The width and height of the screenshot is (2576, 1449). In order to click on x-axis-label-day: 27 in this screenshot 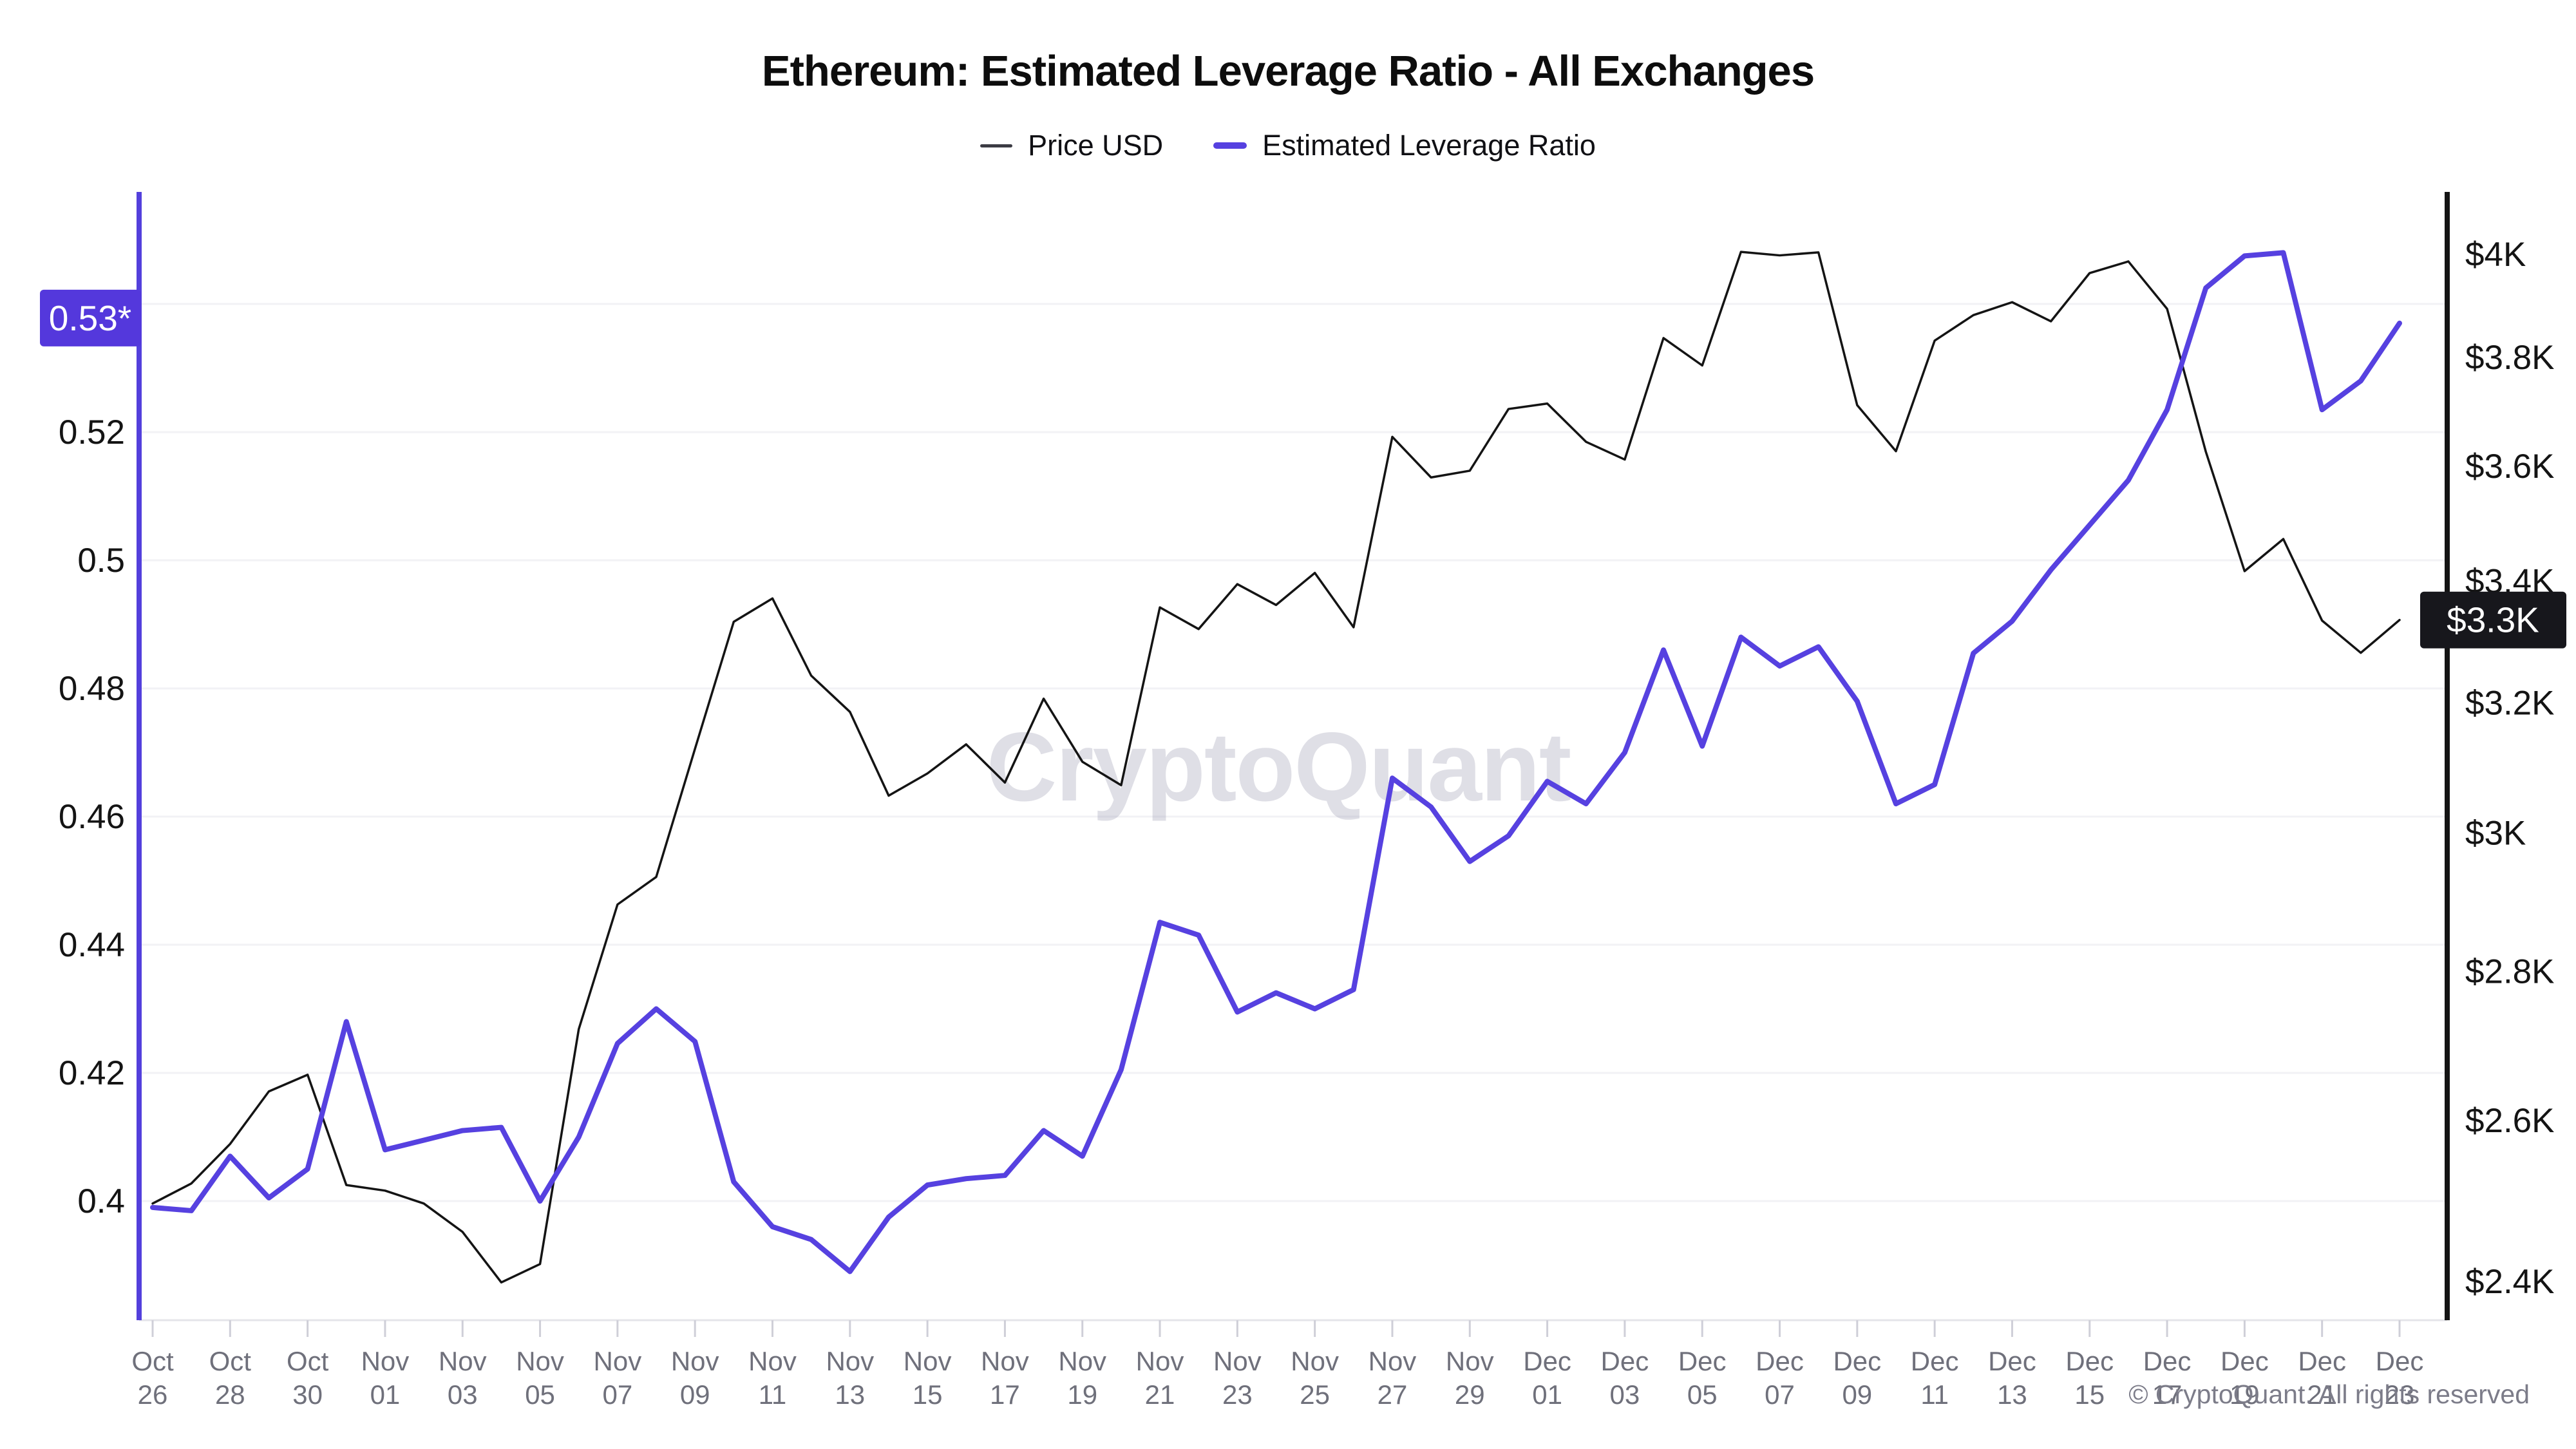, I will do `click(1393, 1395)`.